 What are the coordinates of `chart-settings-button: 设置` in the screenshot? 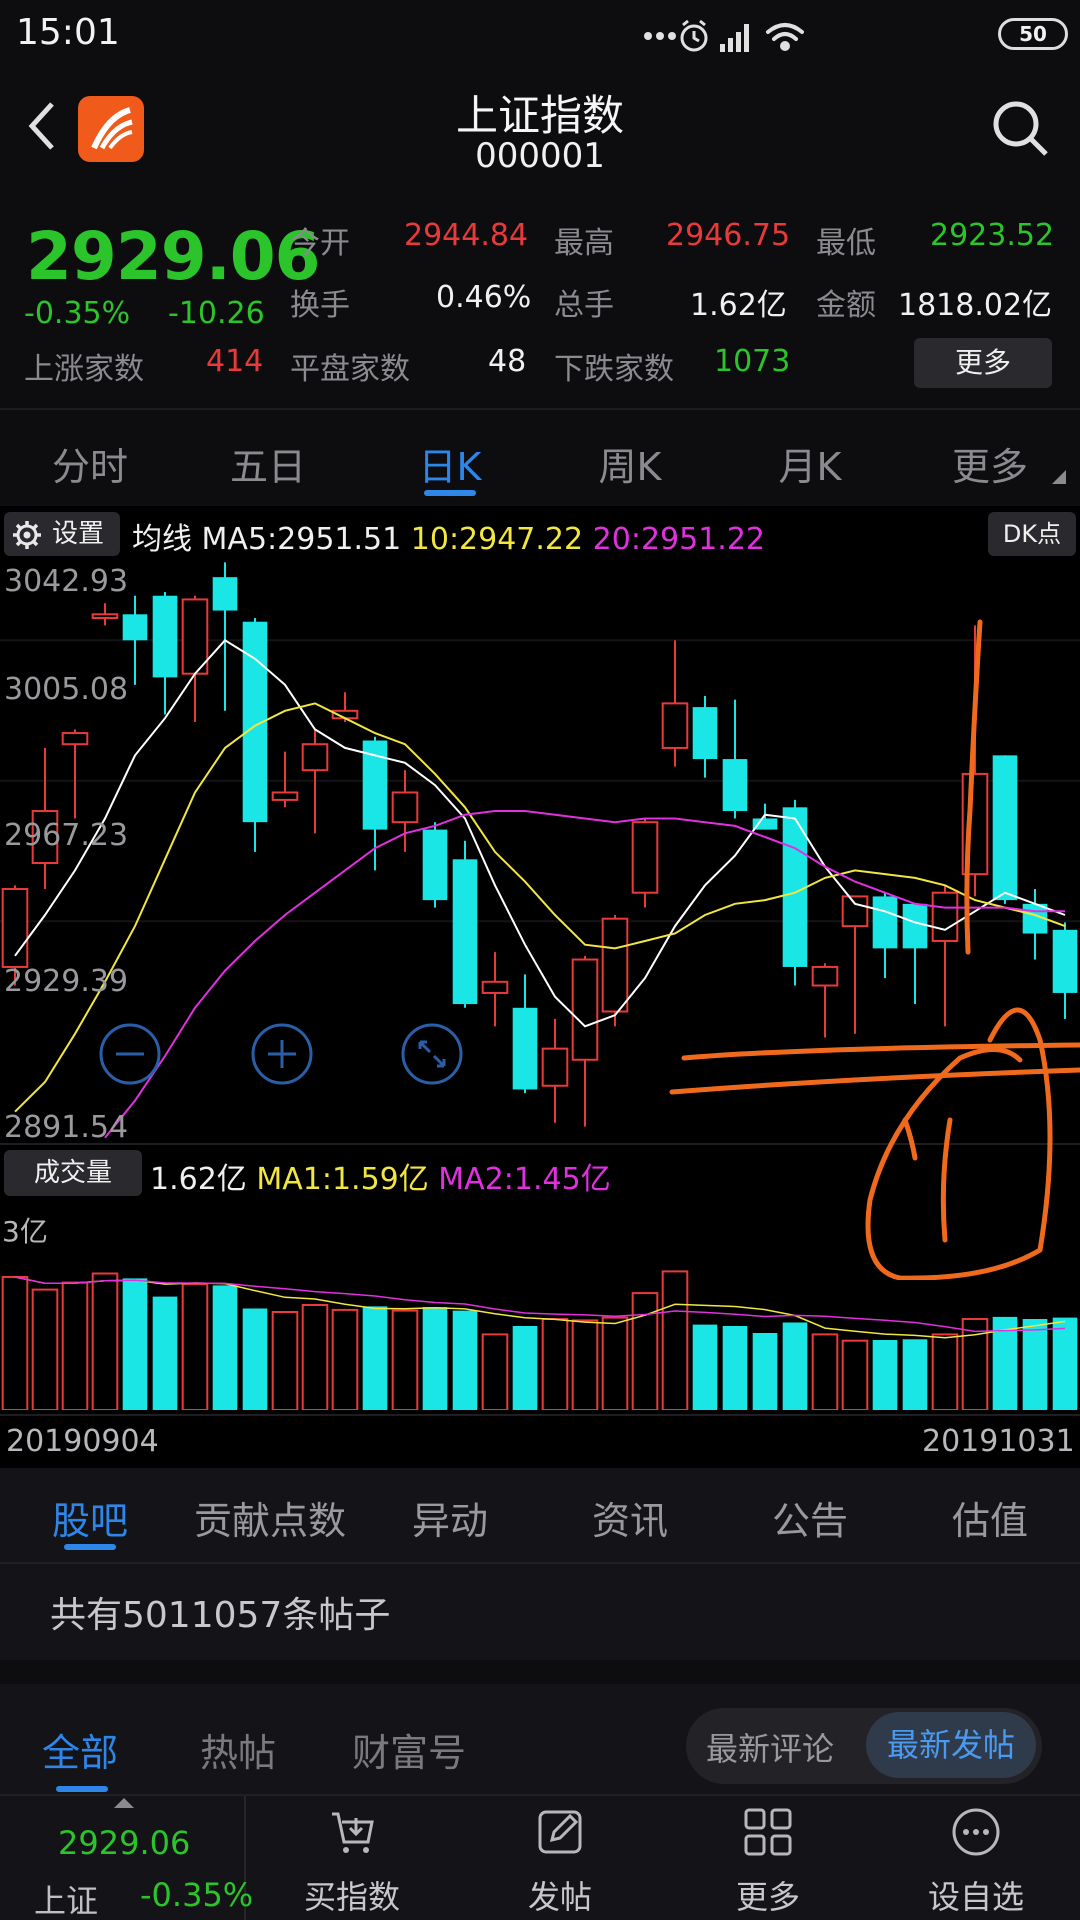 It's located at (62, 534).